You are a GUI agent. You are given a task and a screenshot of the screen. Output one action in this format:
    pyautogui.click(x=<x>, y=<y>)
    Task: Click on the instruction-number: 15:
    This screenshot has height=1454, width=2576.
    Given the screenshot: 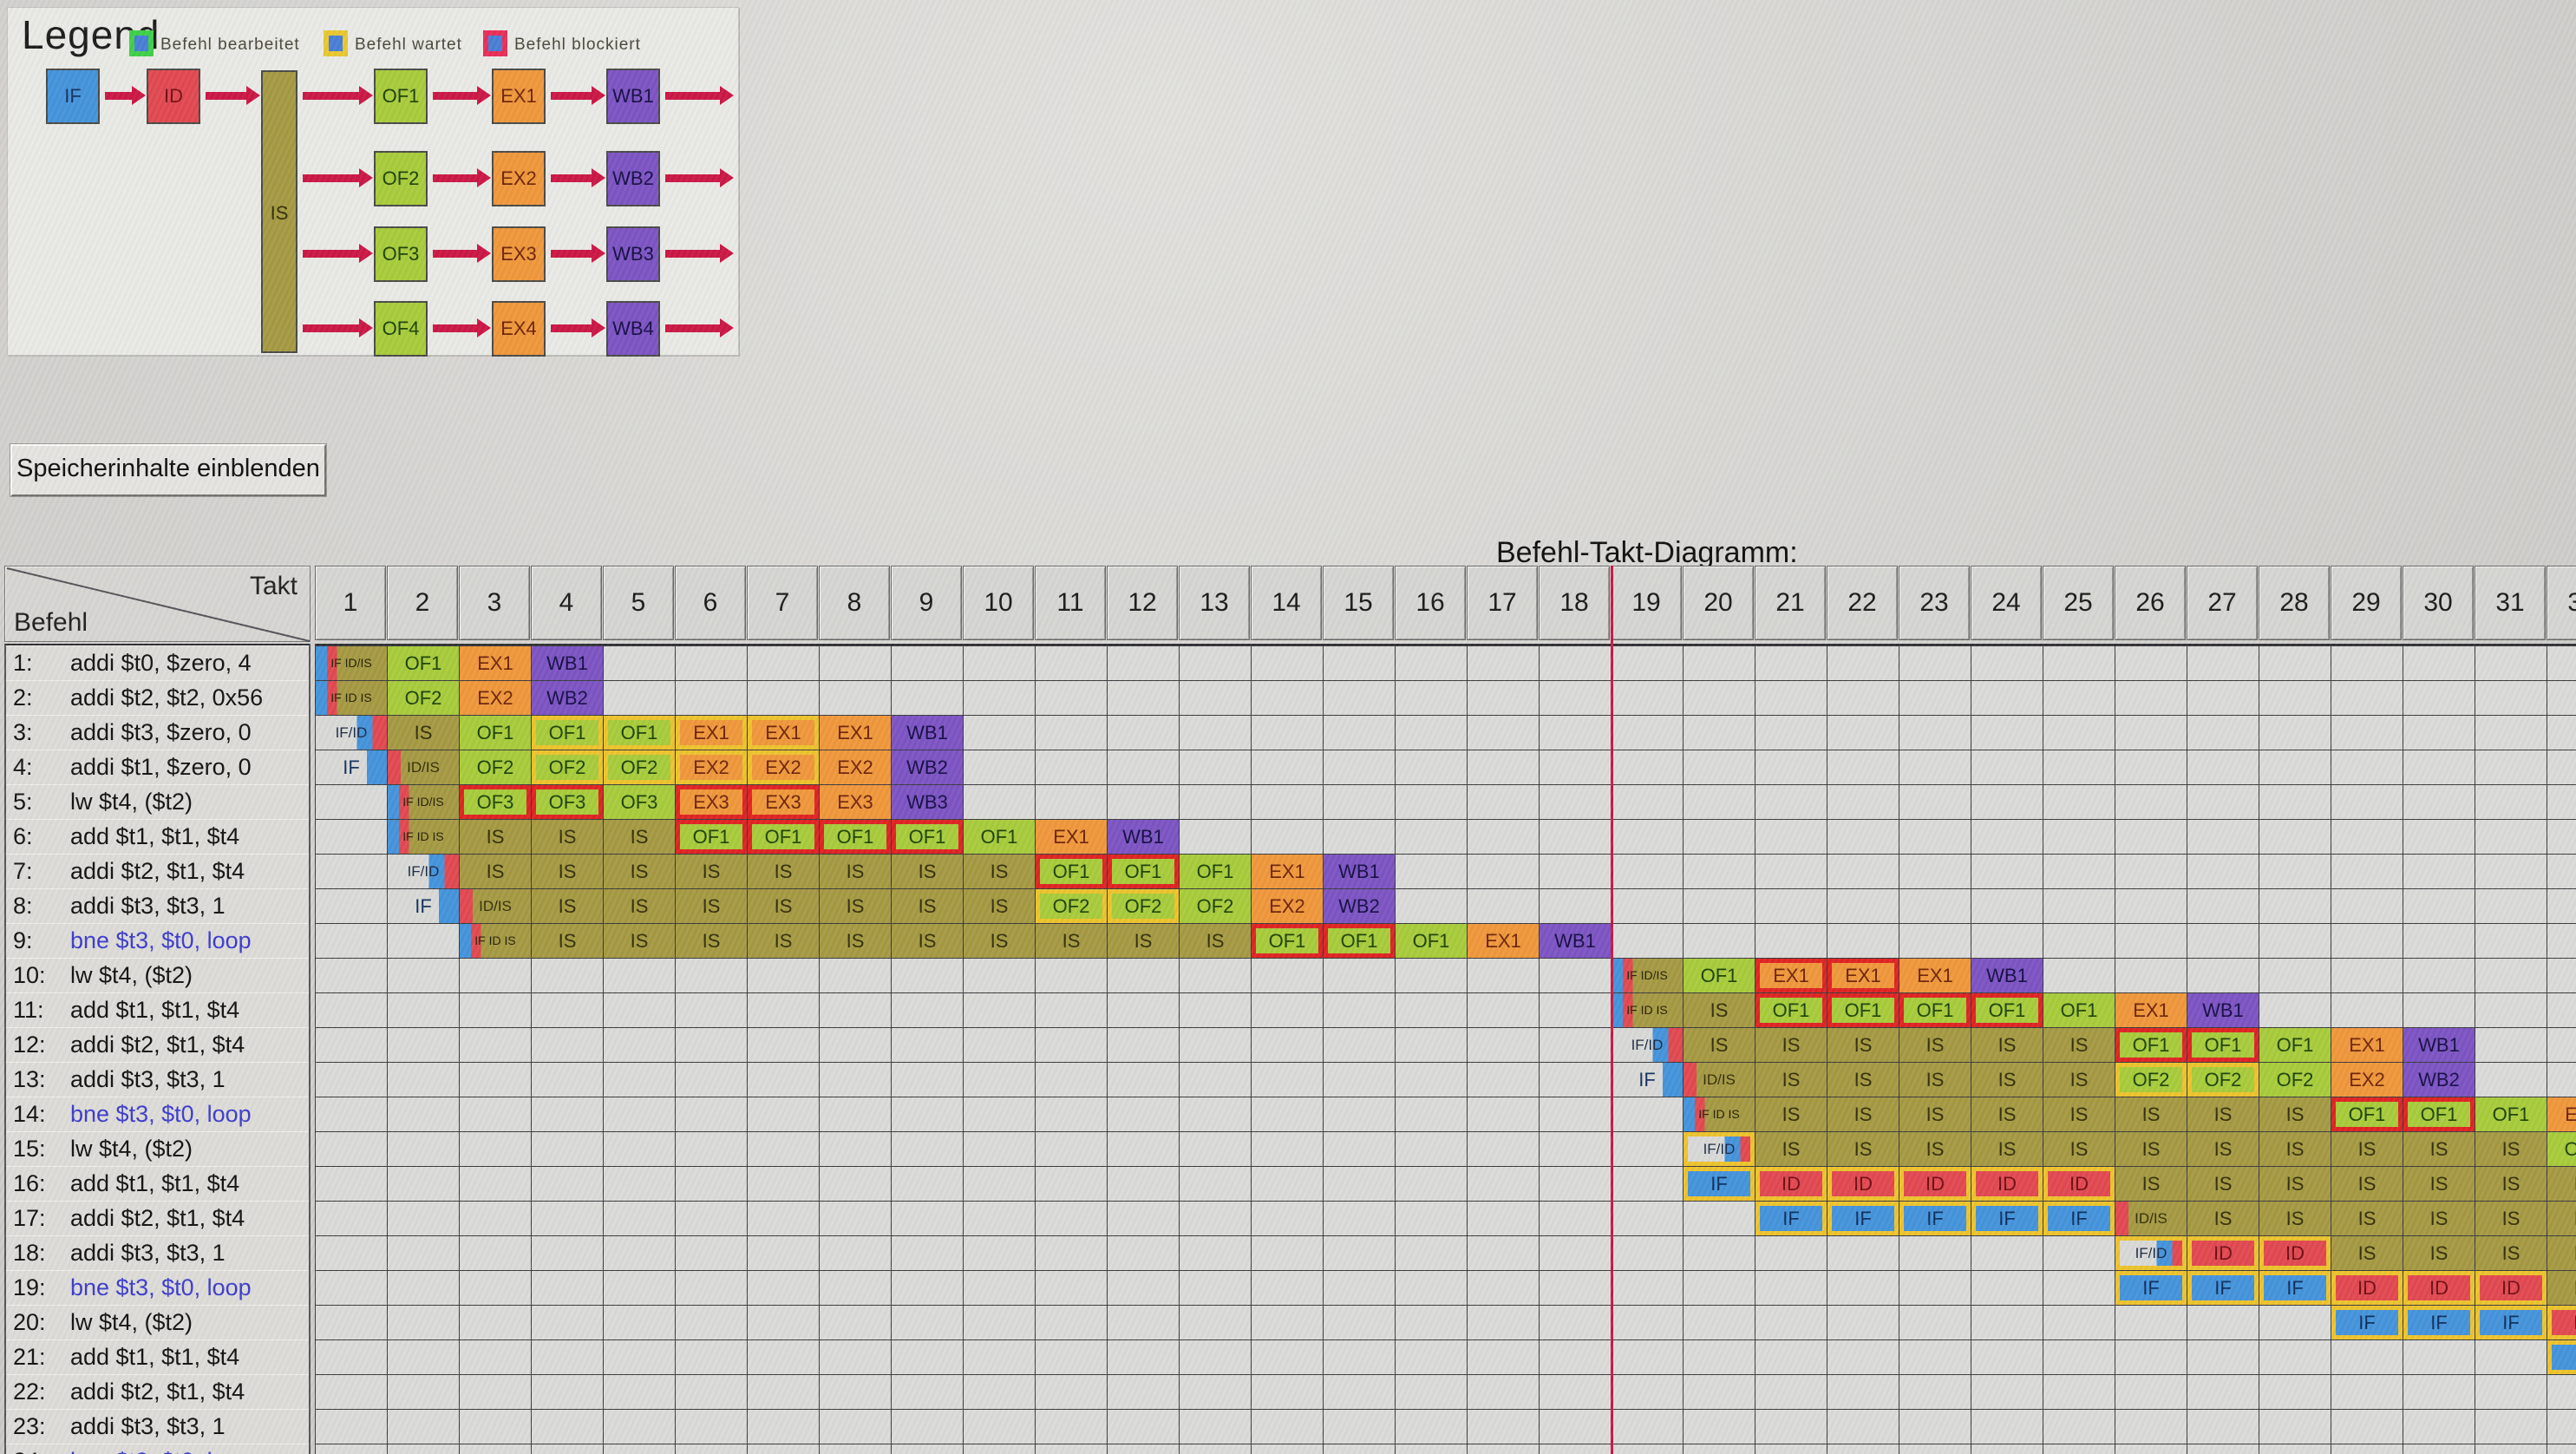 What is the action you would take?
    pyautogui.click(x=29, y=1149)
    